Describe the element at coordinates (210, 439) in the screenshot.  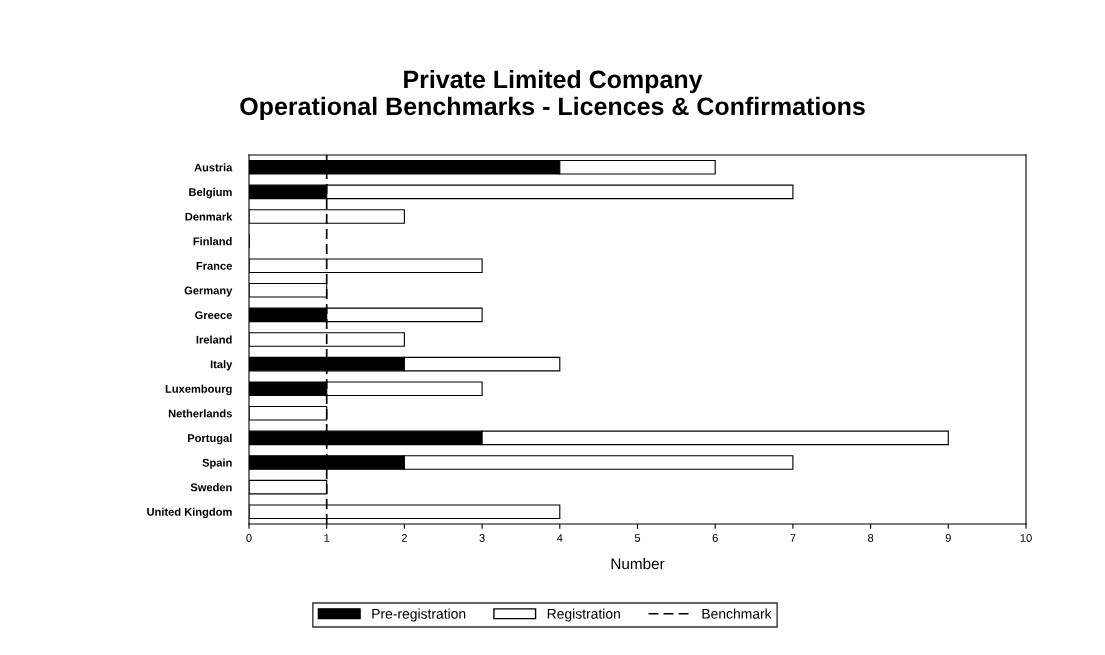
I see `y-tick-label: Portugal` at that location.